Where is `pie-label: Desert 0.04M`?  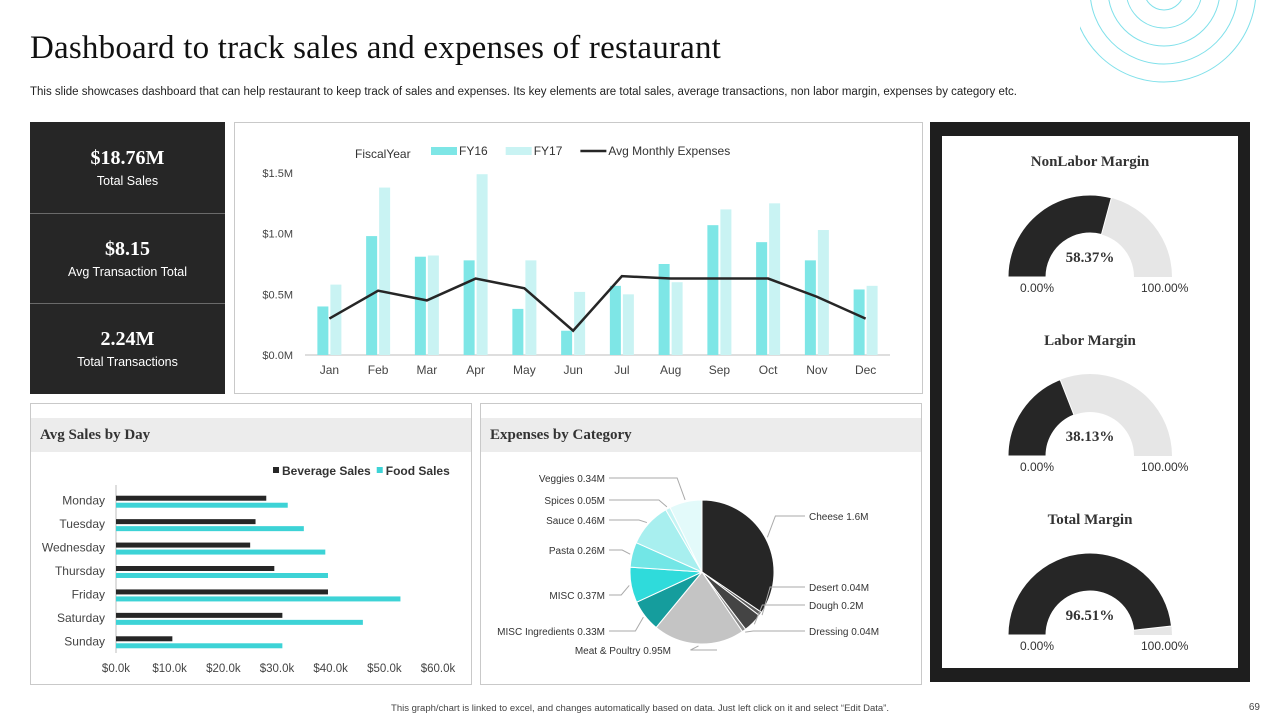
pie-label: Desert 0.04M is located at coordinates (839, 588).